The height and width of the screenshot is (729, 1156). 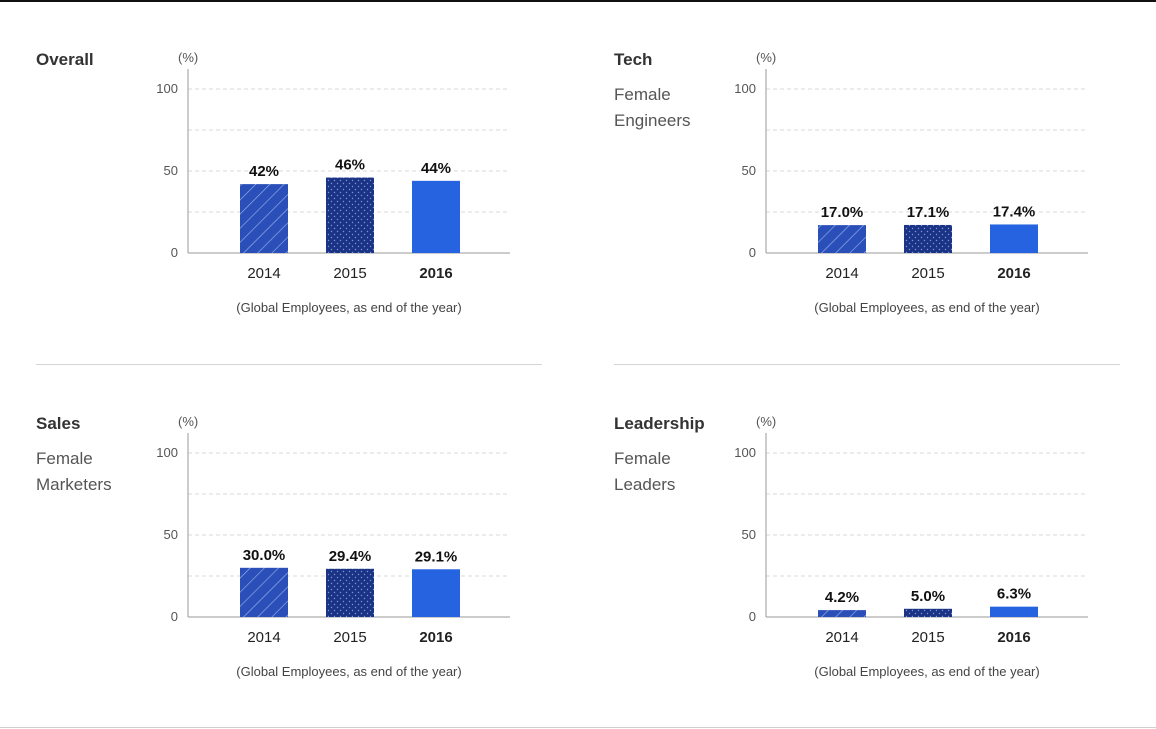 I want to click on panel-subtitle: Female Leaders, so click(x=645, y=471).